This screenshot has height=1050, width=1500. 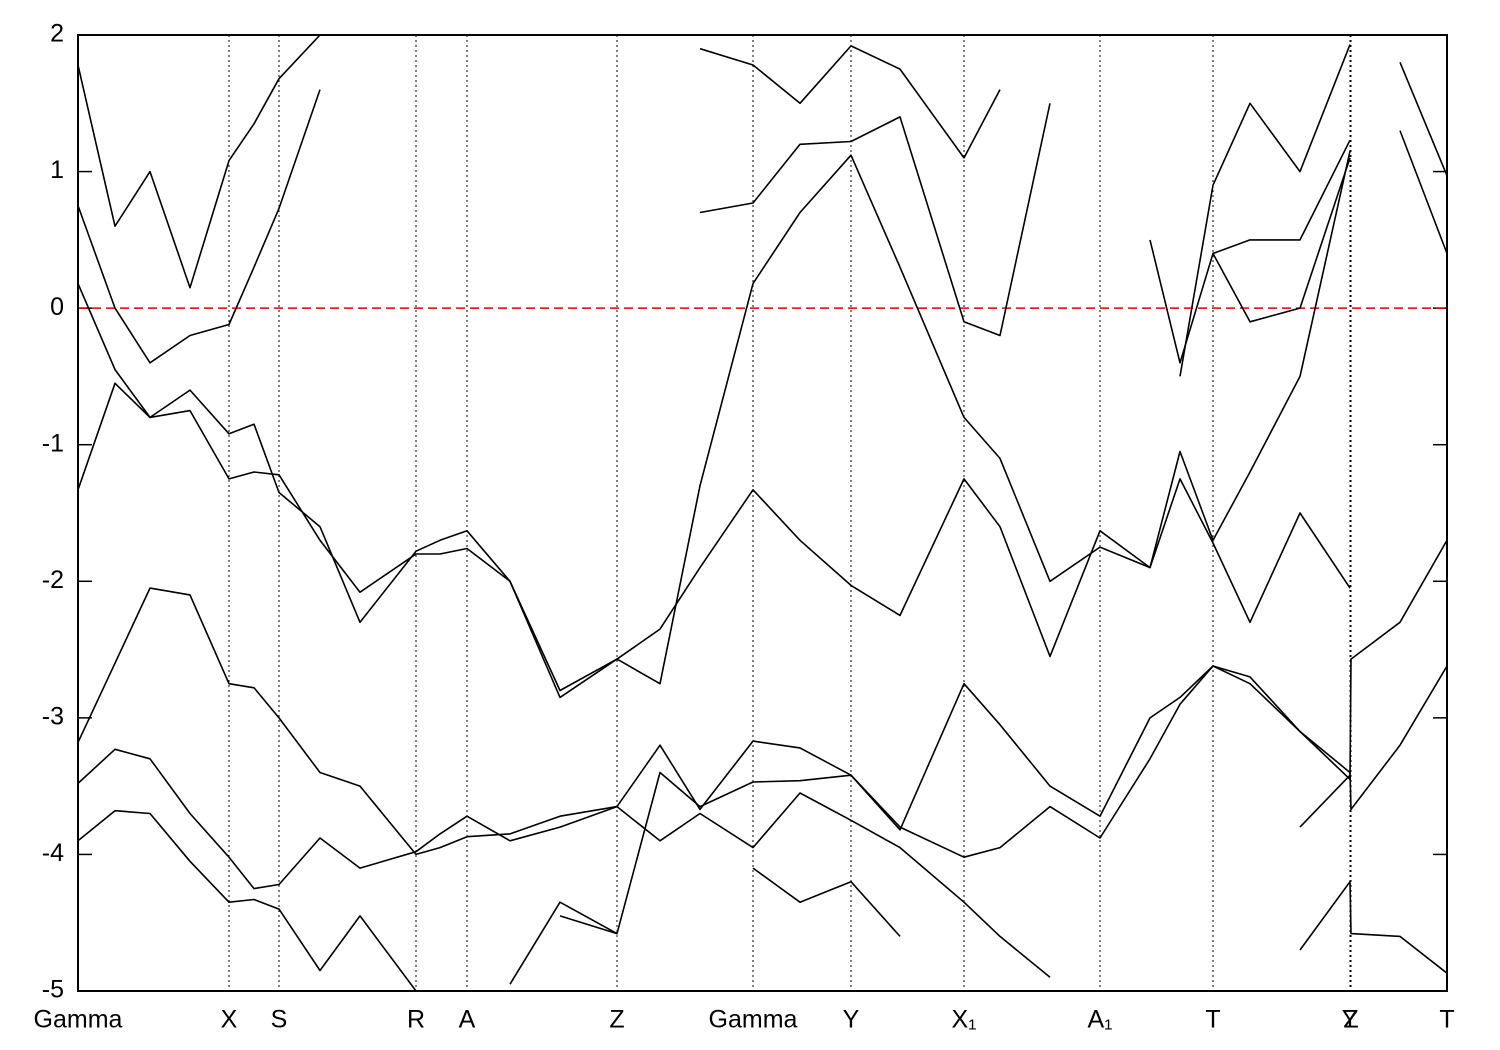 What do you see at coordinates (57, 307) in the screenshot?
I see `y-tick-label: 0` at bounding box center [57, 307].